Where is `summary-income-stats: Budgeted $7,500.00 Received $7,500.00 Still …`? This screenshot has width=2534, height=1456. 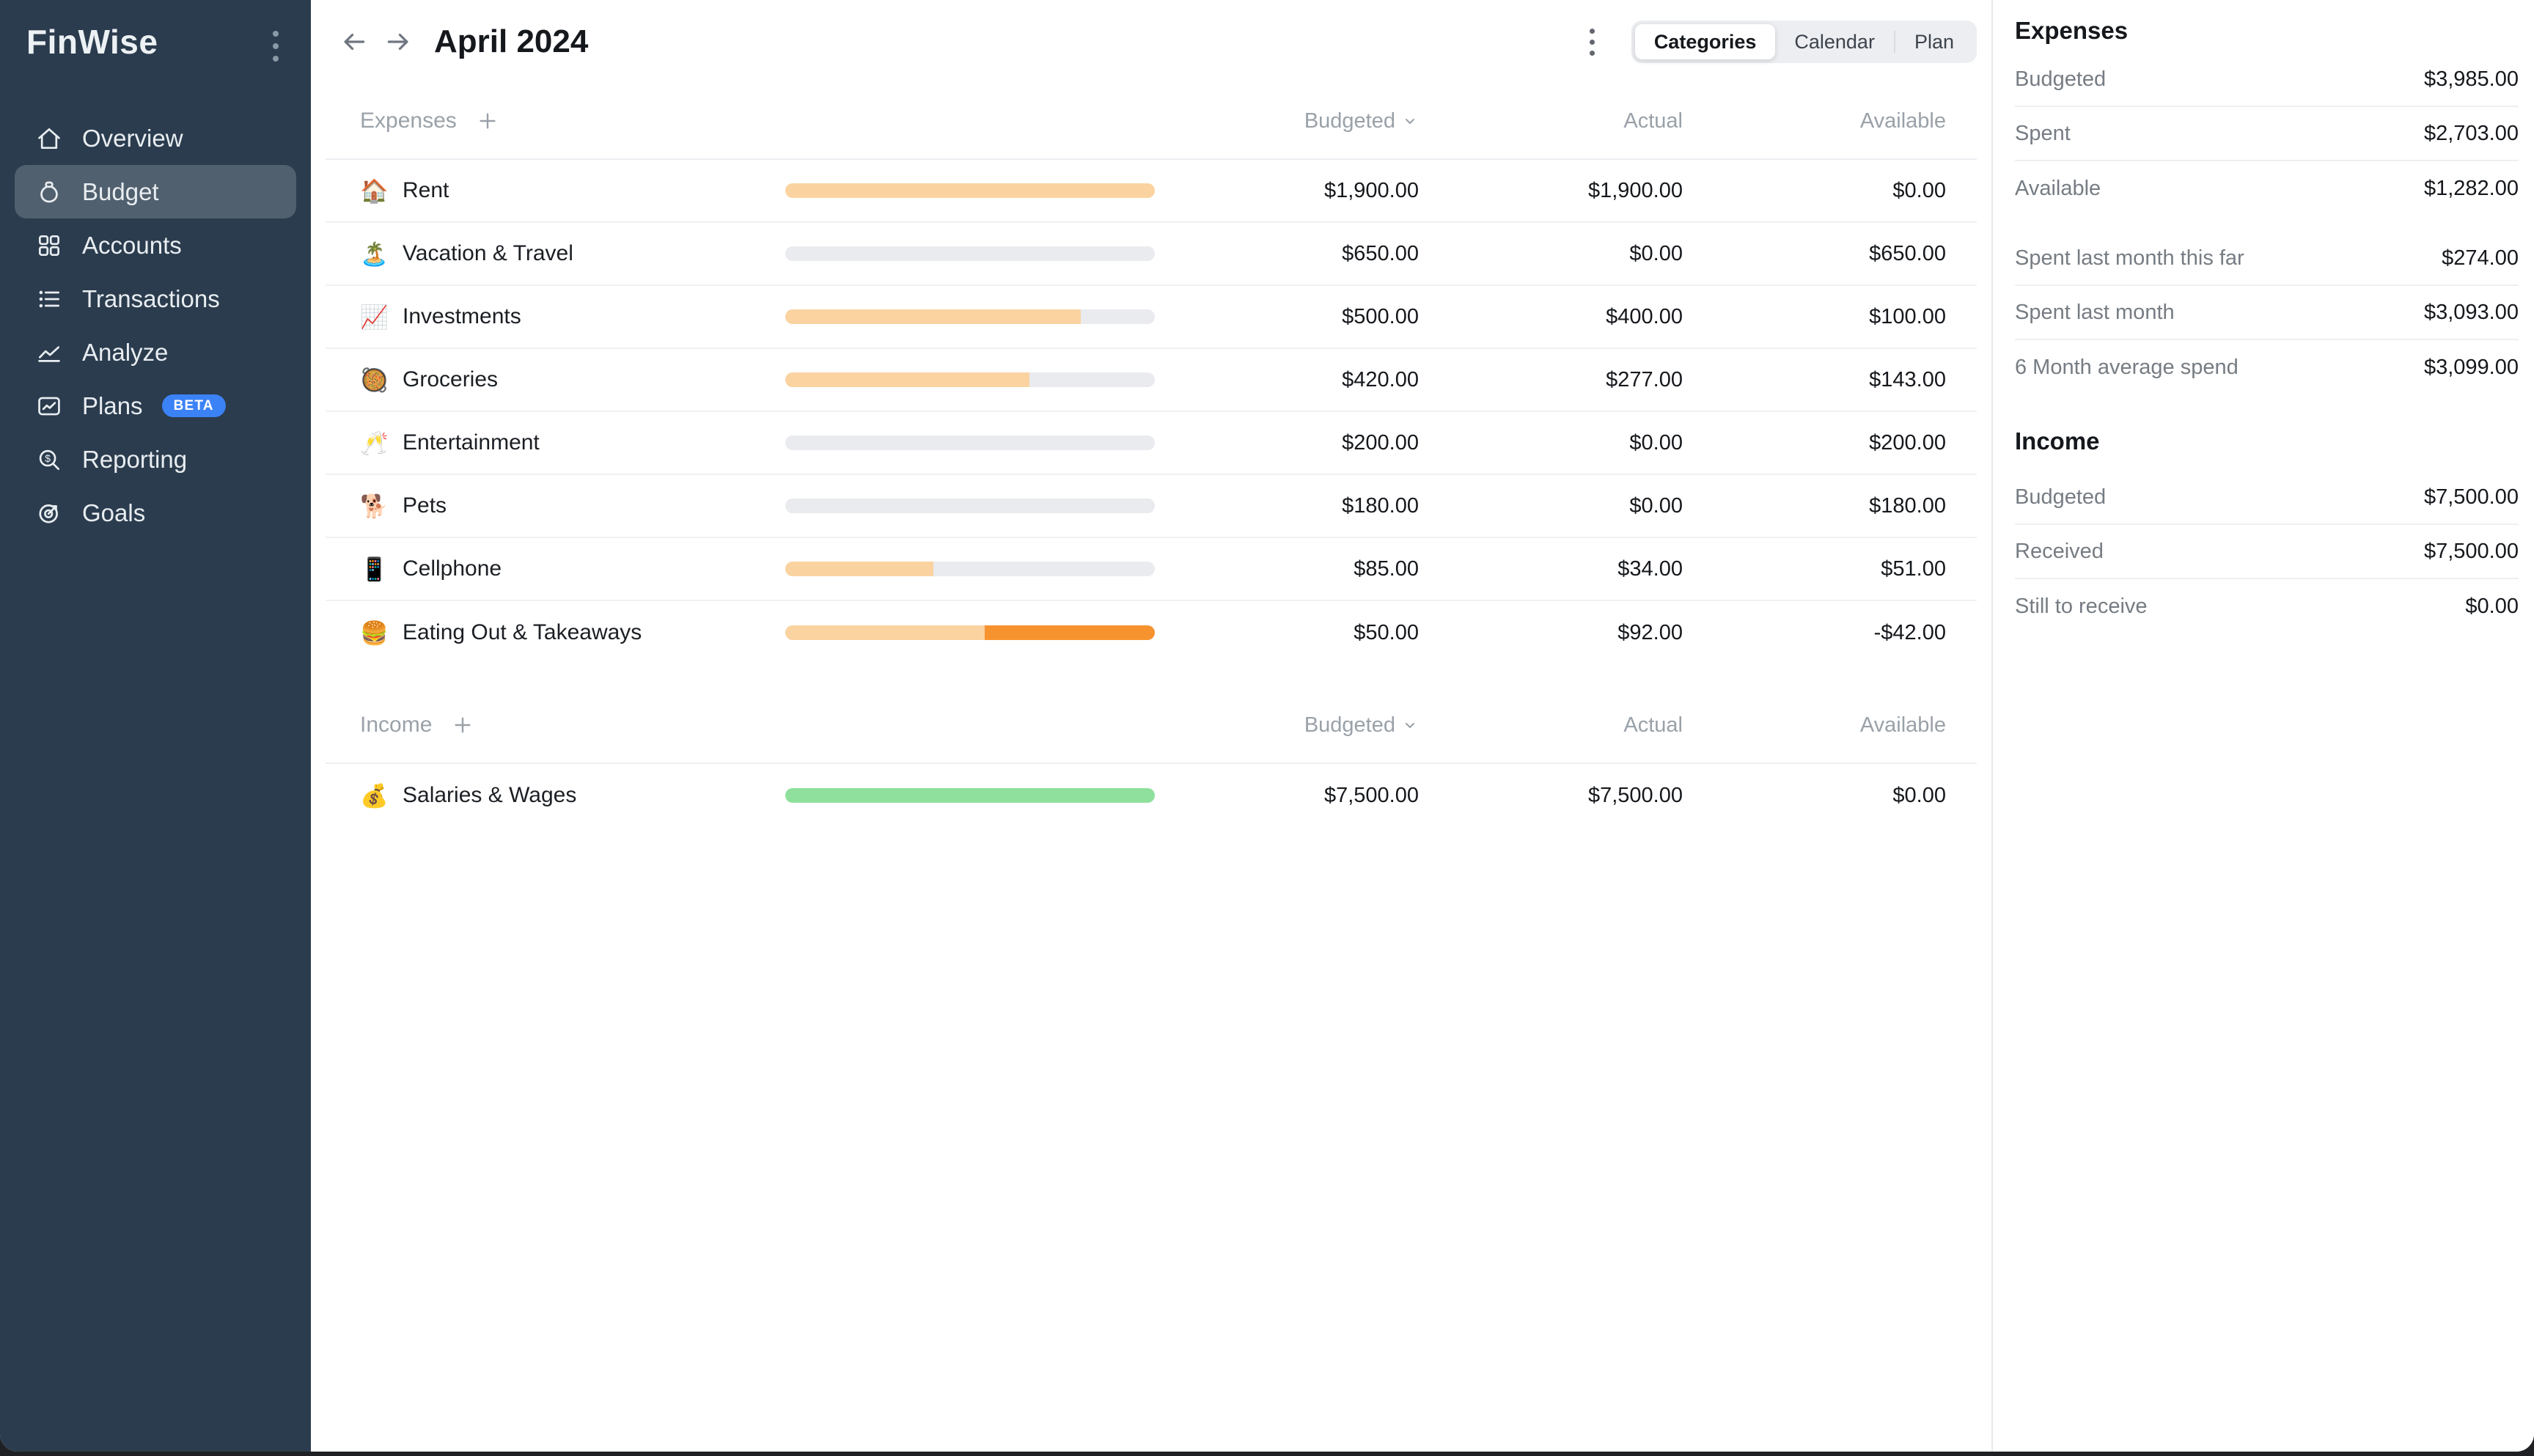
summary-income-stats: Budgeted $7,500.00 Received $7,500.00 Still … is located at coordinates (2267, 552).